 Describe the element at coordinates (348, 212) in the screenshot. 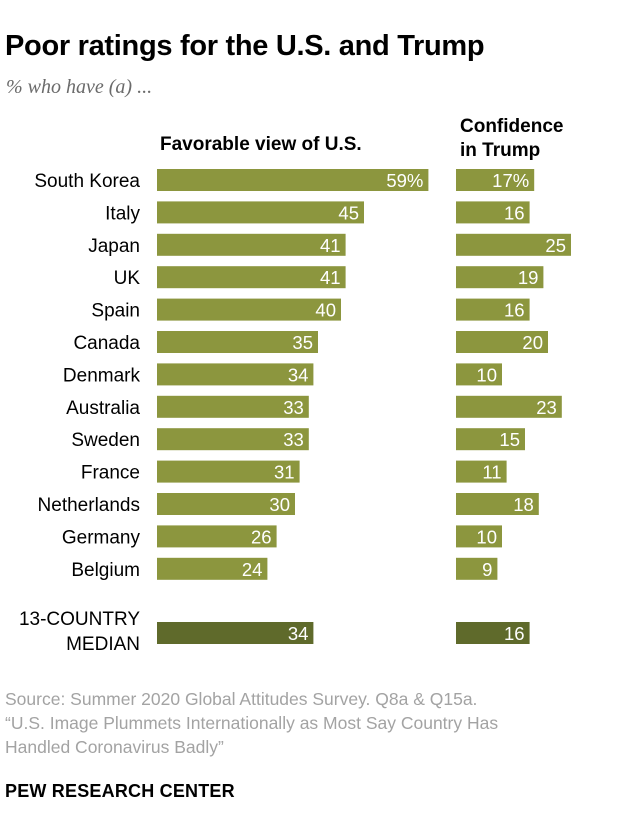

I see `bar-value-label: 45` at that location.